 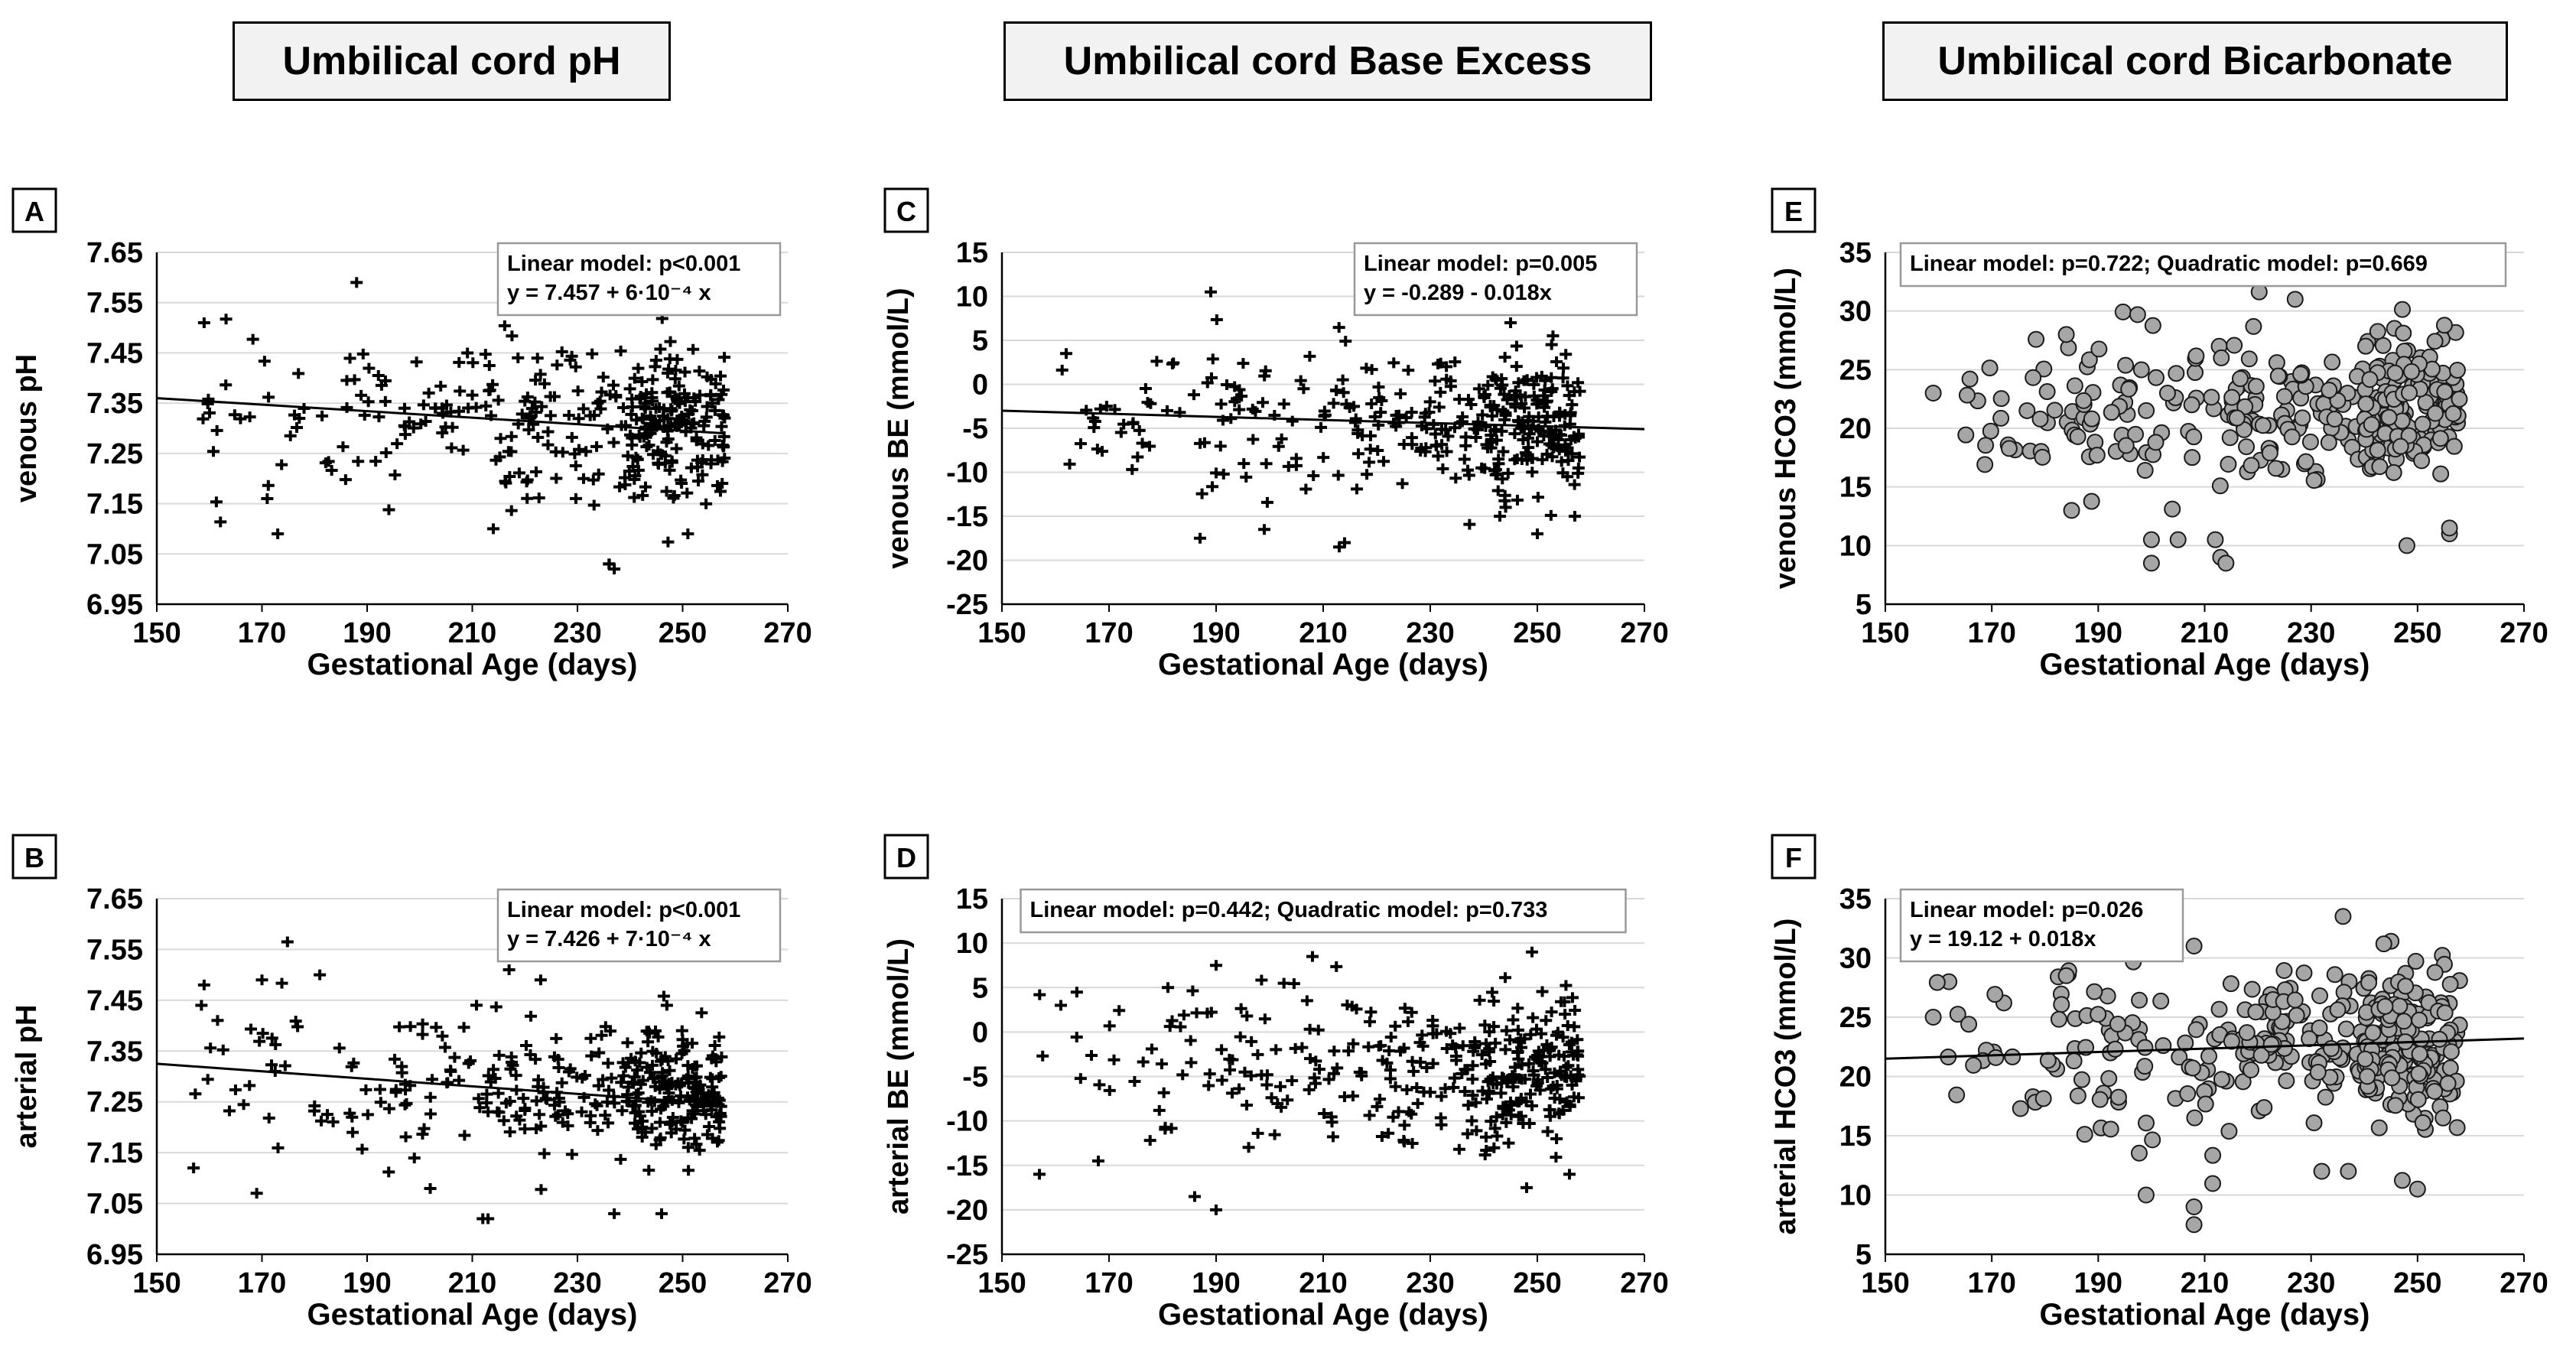 I want to click on annotation-text: Linear model: p=0.026, so click(x=2026, y=910).